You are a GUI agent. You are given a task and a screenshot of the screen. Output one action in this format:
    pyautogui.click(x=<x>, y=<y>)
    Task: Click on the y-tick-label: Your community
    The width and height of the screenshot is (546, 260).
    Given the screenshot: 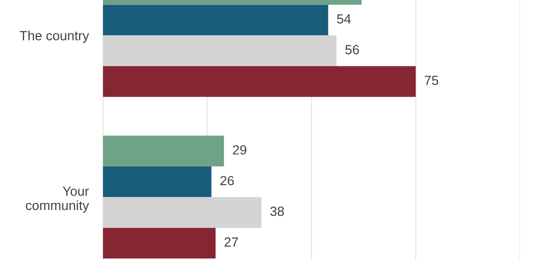 What is the action you would take?
    pyautogui.click(x=58, y=199)
    